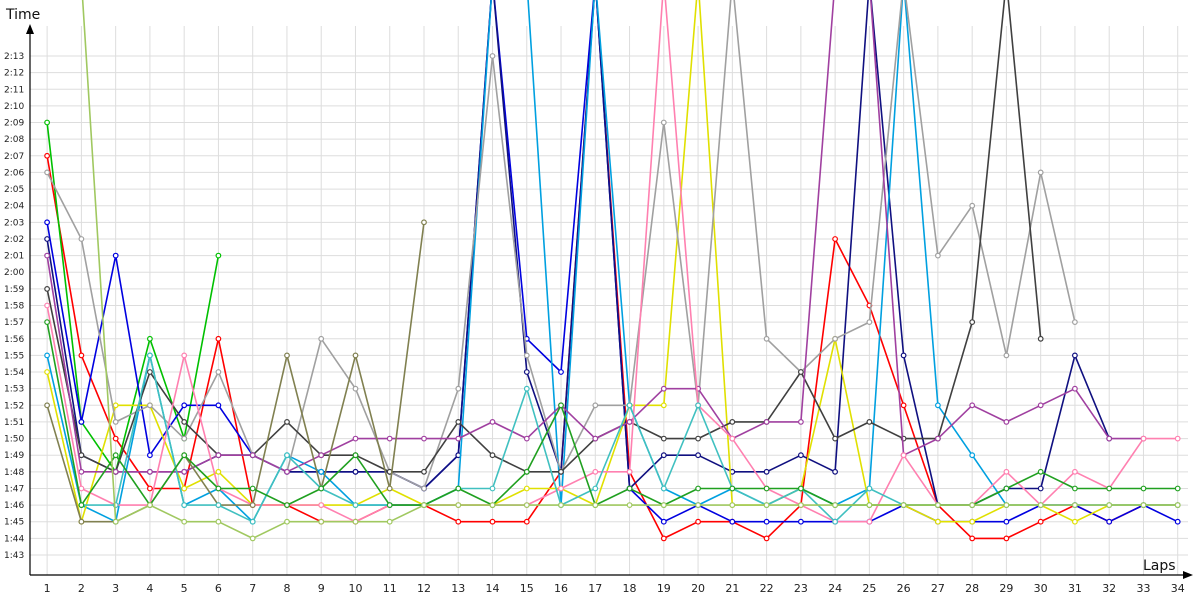 Image resolution: width=1200 pixels, height=604 pixels. What do you see at coordinates (14, 506) in the screenshot?
I see `y-tick-label: 1:46` at bounding box center [14, 506].